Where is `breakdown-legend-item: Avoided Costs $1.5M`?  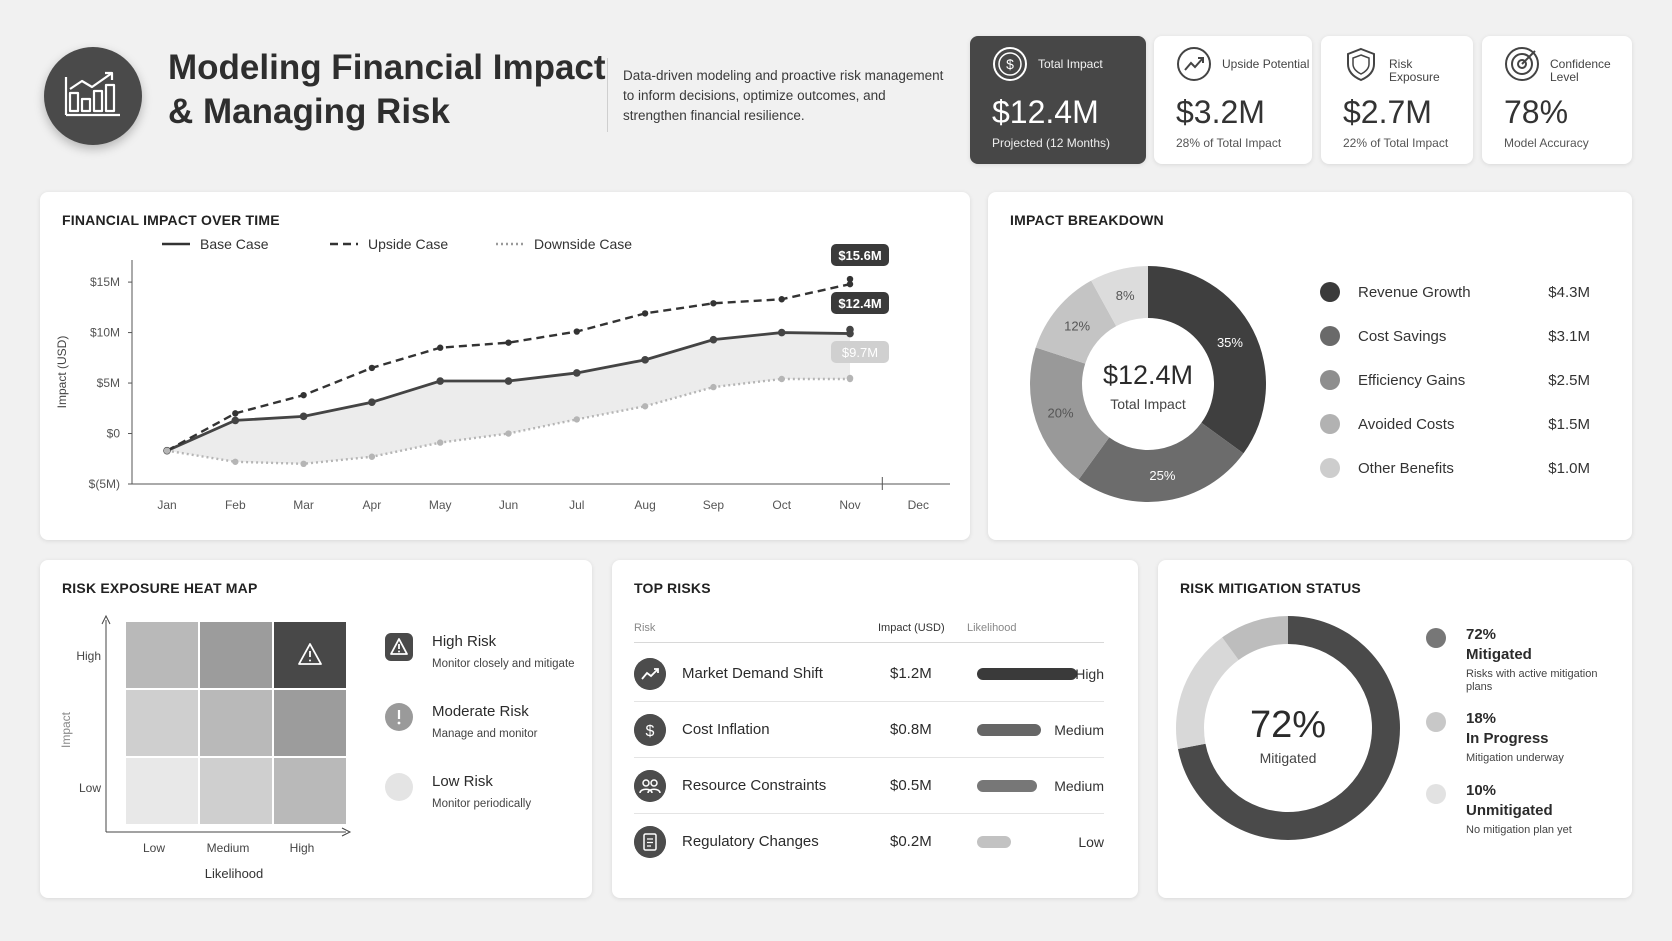 breakdown-legend-item: Avoided Costs $1.5M is located at coordinates (1455, 424).